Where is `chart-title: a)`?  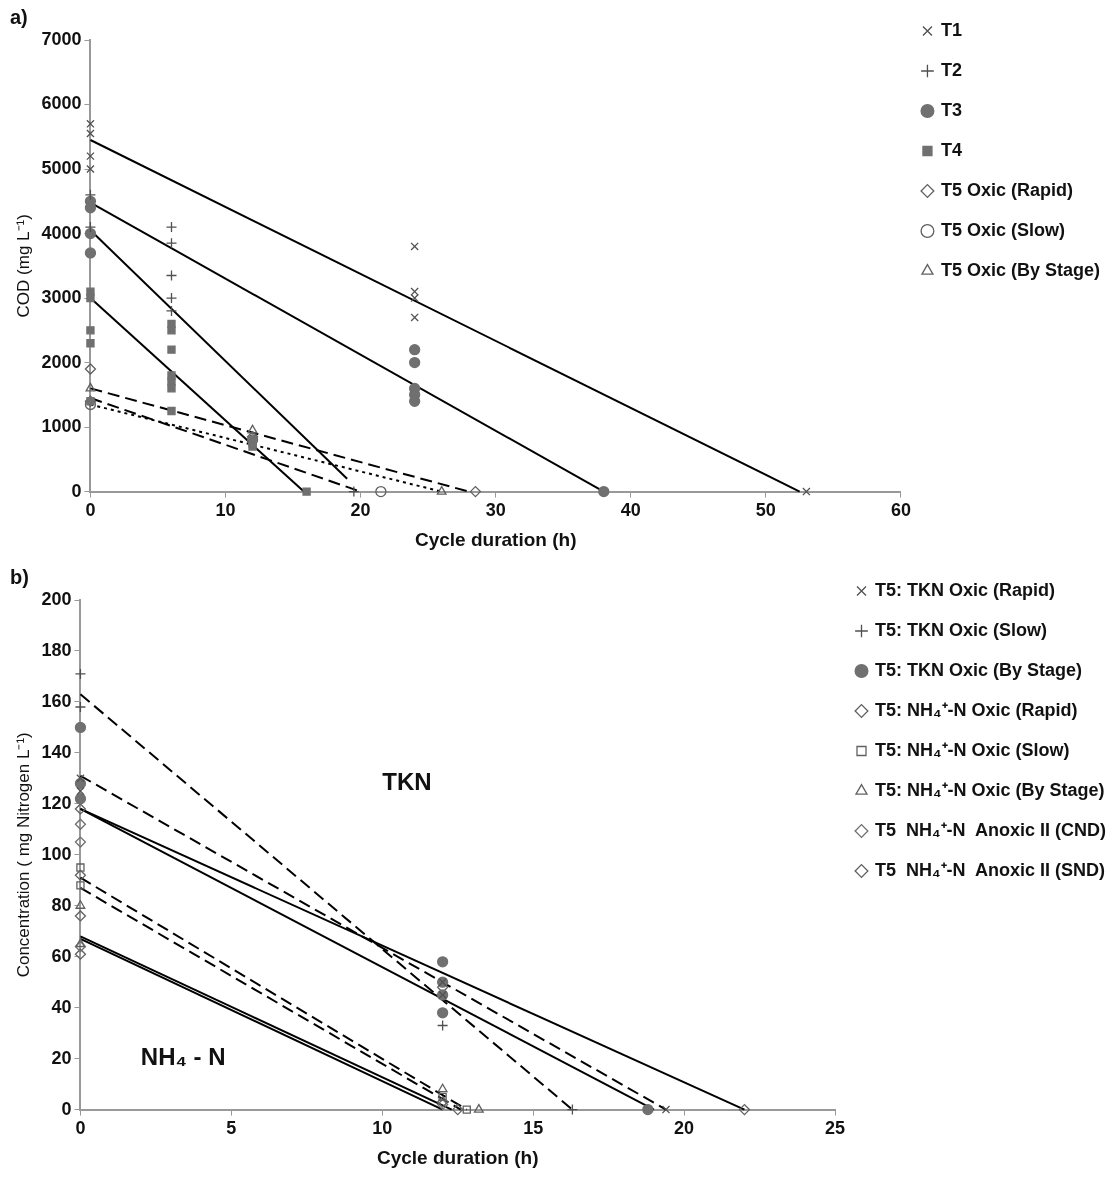 chart-title: a) is located at coordinates (19, 16).